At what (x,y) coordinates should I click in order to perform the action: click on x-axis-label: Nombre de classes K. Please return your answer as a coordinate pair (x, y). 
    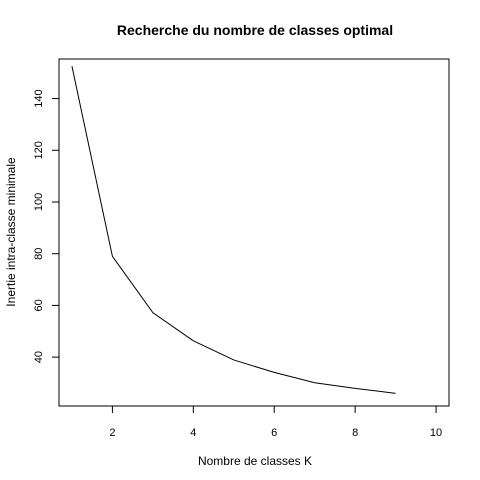
    Looking at the image, I should click on (255, 461).